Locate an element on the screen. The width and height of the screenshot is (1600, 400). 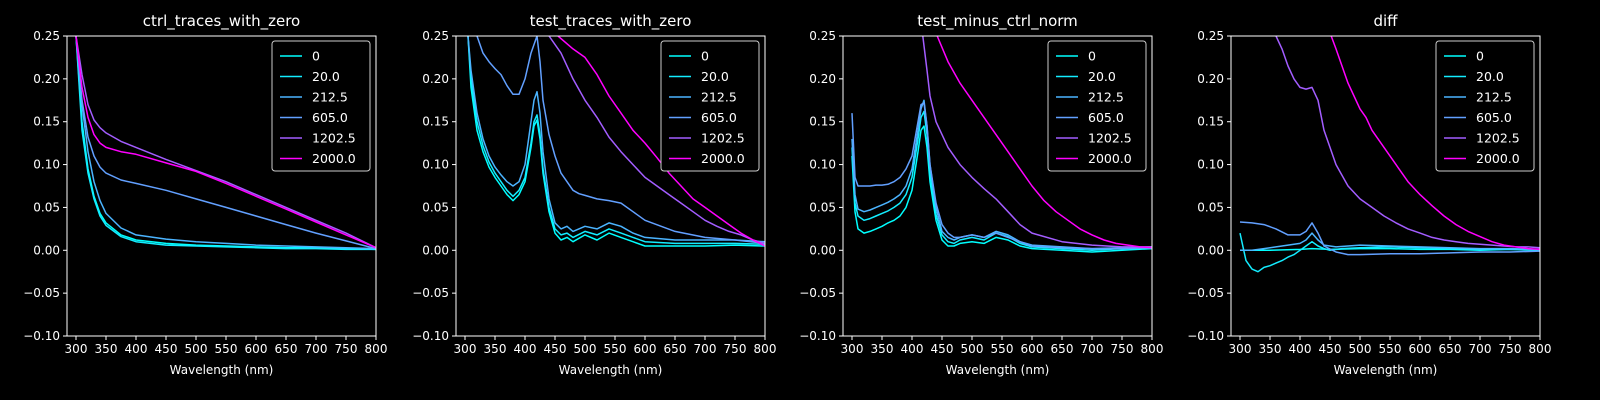
series-line-605.0 is located at coordinates (225, 143).